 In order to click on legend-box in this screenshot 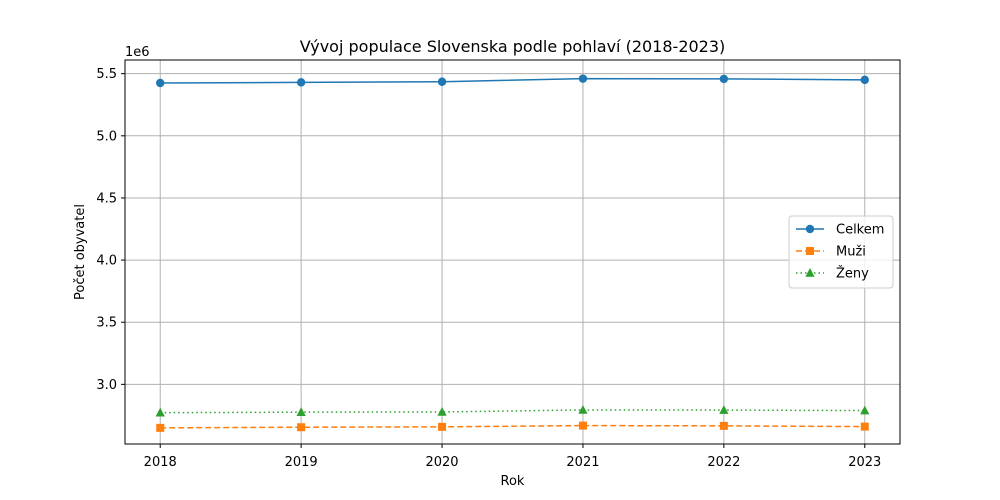, I will do `click(841, 252)`.